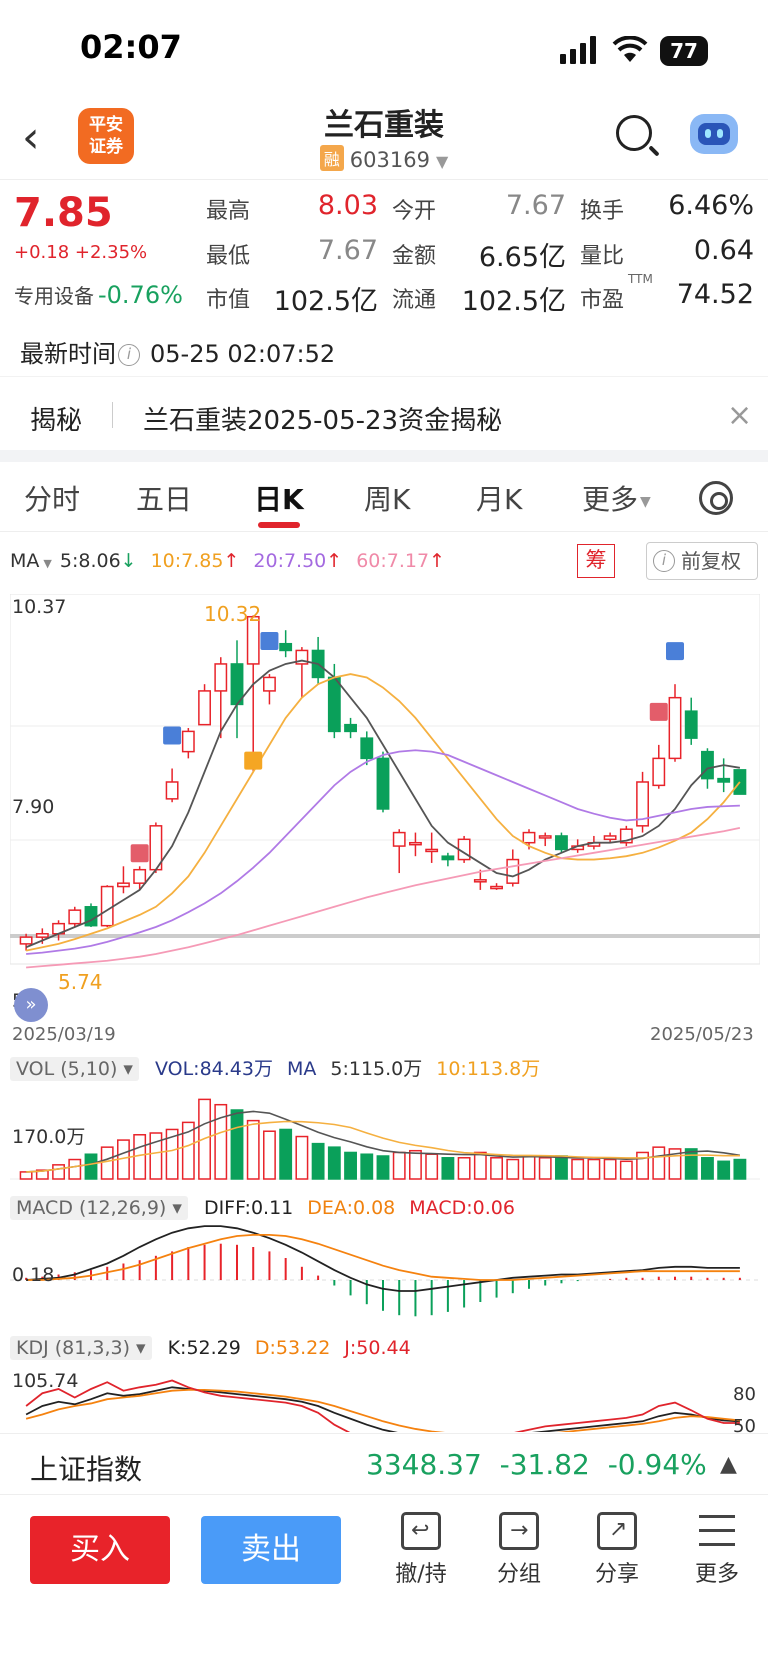 This screenshot has width=768, height=1663. What do you see at coordinates (56, 421) in the screenshot?
I see `reveal-tag: 揭秘` at bounding box center [56, 421].